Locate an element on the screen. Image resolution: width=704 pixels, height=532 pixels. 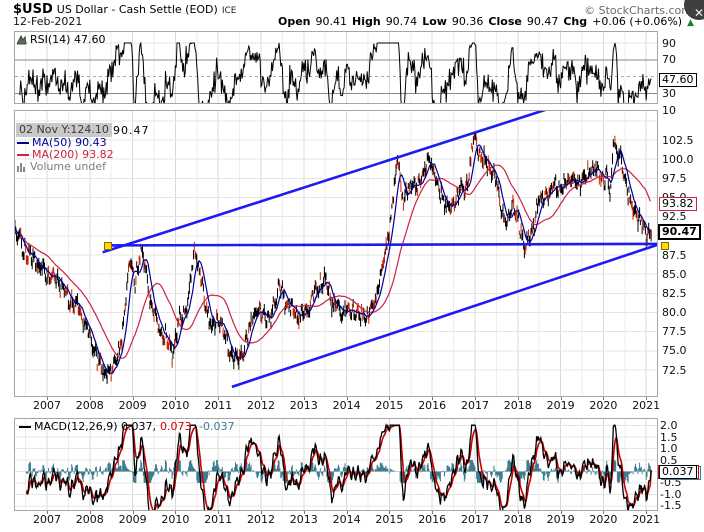
rsi-value-box: 47.60 is located at coordinates (678, 80).